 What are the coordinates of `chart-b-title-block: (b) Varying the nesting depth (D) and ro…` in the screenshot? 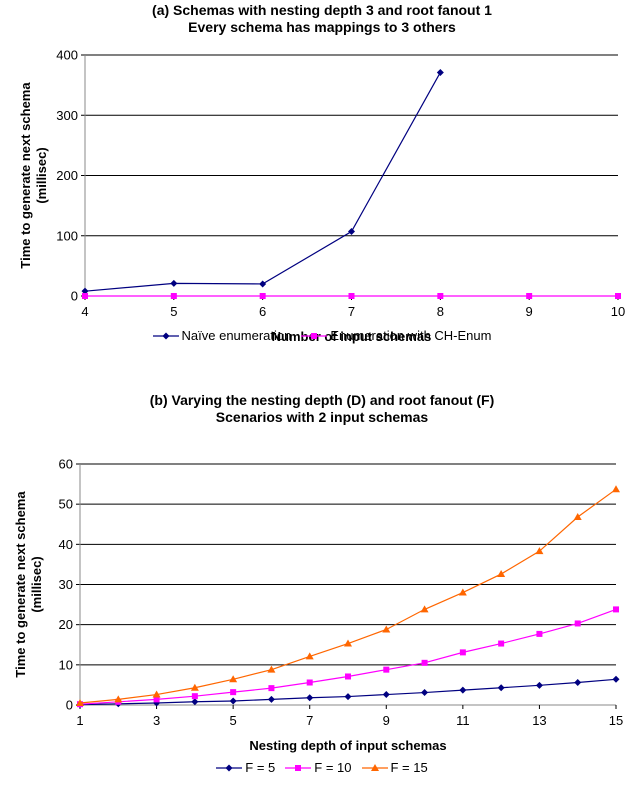 It's located at (322, 409).